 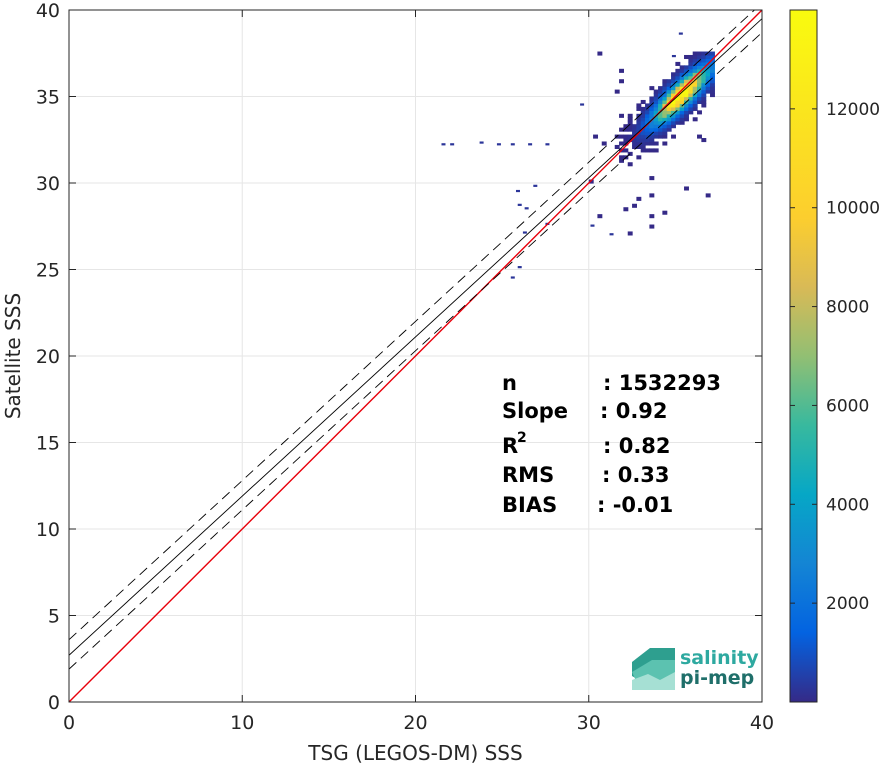 I want to click on x-tick-label: 20, so click(x=415, y=723).